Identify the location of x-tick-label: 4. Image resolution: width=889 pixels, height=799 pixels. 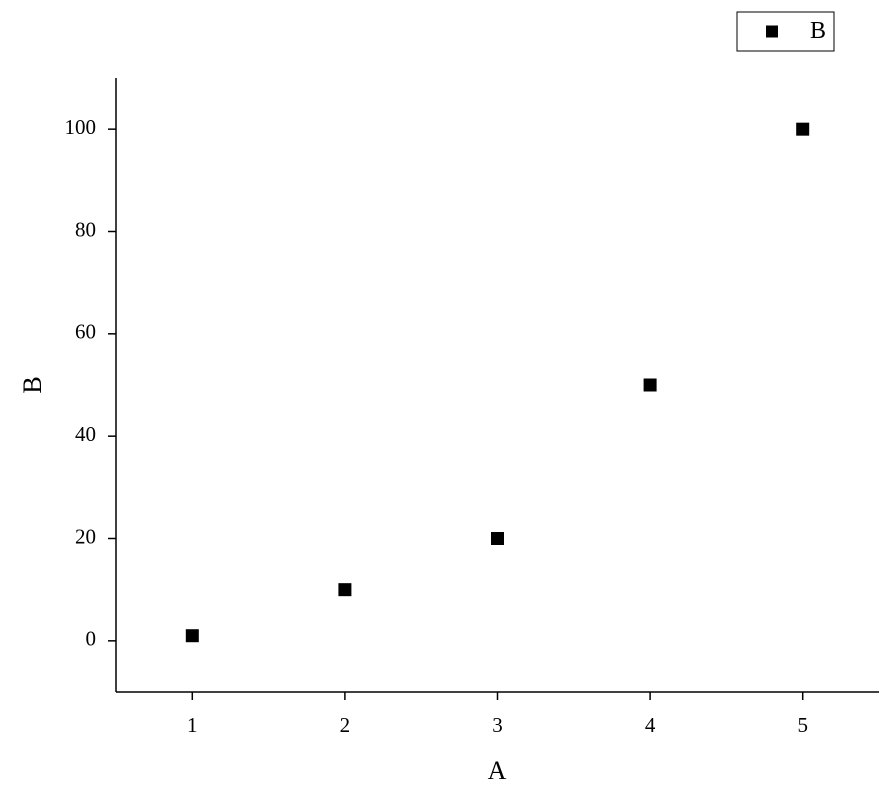
(650, 725).